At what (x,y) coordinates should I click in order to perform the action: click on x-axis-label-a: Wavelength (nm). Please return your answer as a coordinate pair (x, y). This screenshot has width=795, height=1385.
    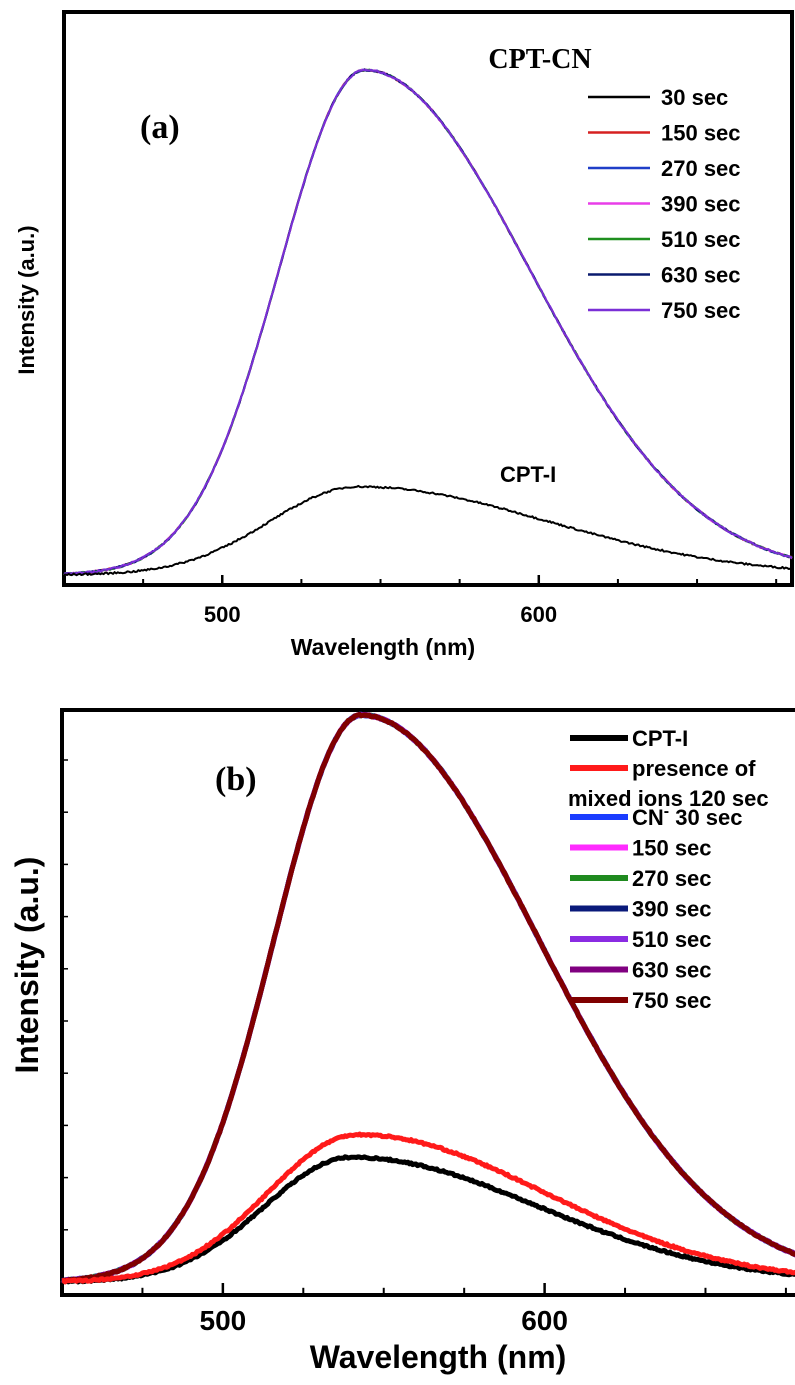
    Looking at the image, I should click on (383, 647).